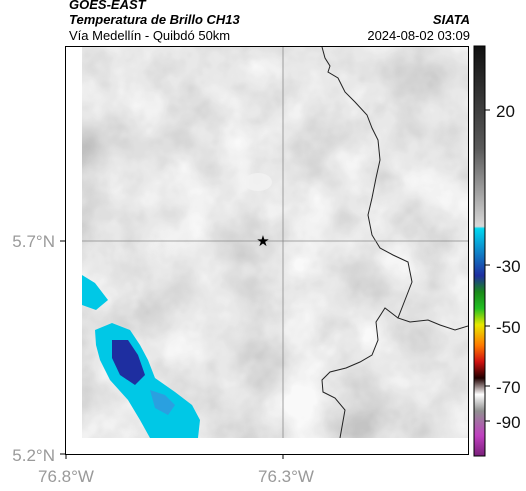 Image resolution: width=526 pixels, height=491 pixels. Describe the element at coordinates (360, 372) in the screenshot. I see `boundary-line-south` at that location.